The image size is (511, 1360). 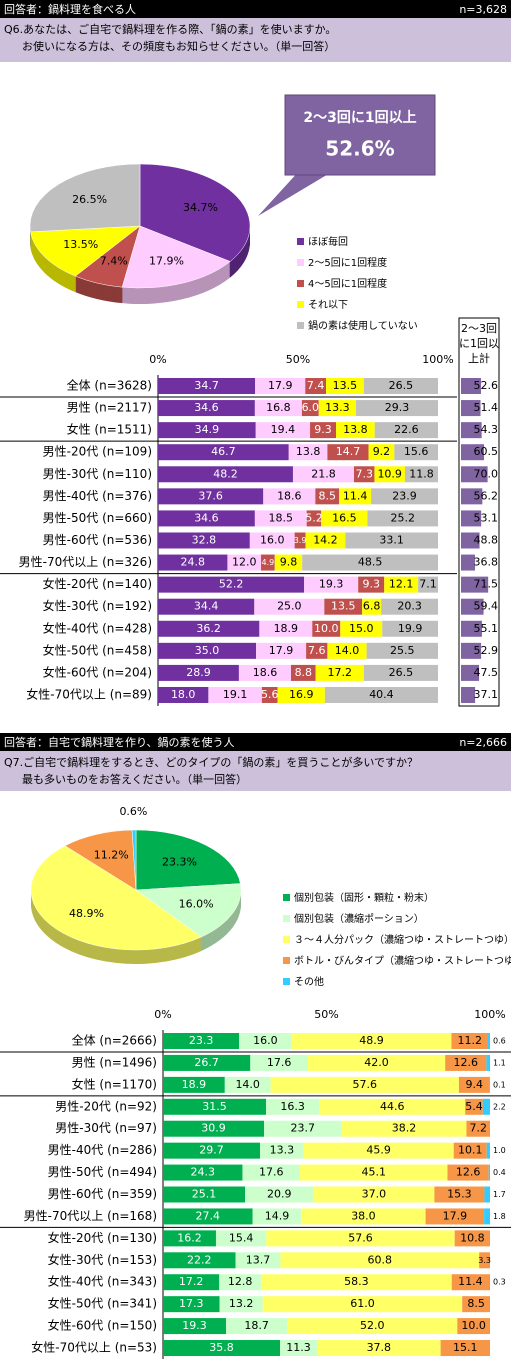 I want to click on legend-label: 鍋の素は使用していない, so click(x=363, y=325).